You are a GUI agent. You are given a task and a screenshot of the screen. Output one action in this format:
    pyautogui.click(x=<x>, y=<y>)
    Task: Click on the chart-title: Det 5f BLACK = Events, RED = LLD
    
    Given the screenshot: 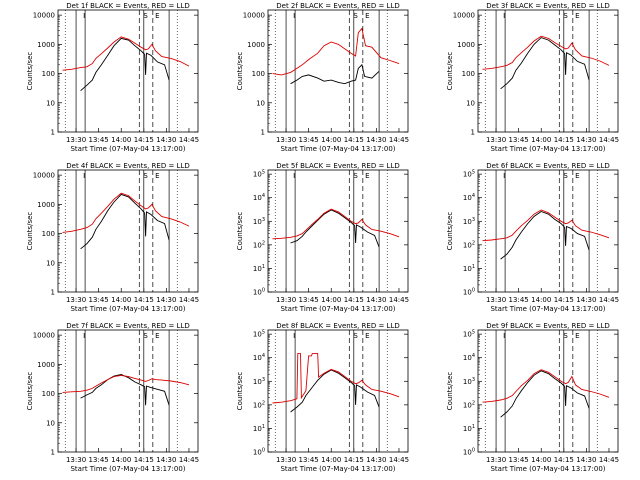 What is the action you would take?
    pyautogui.click(x=337, y=166)
    